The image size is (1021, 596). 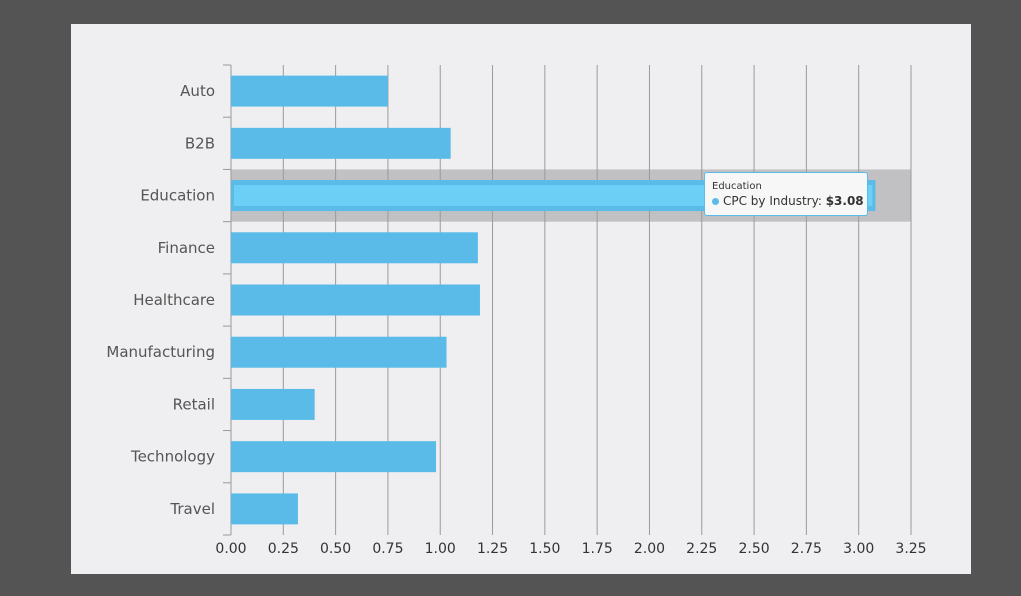 I want to click on x-tick-label: 1.00, so click(x=440, y=549).